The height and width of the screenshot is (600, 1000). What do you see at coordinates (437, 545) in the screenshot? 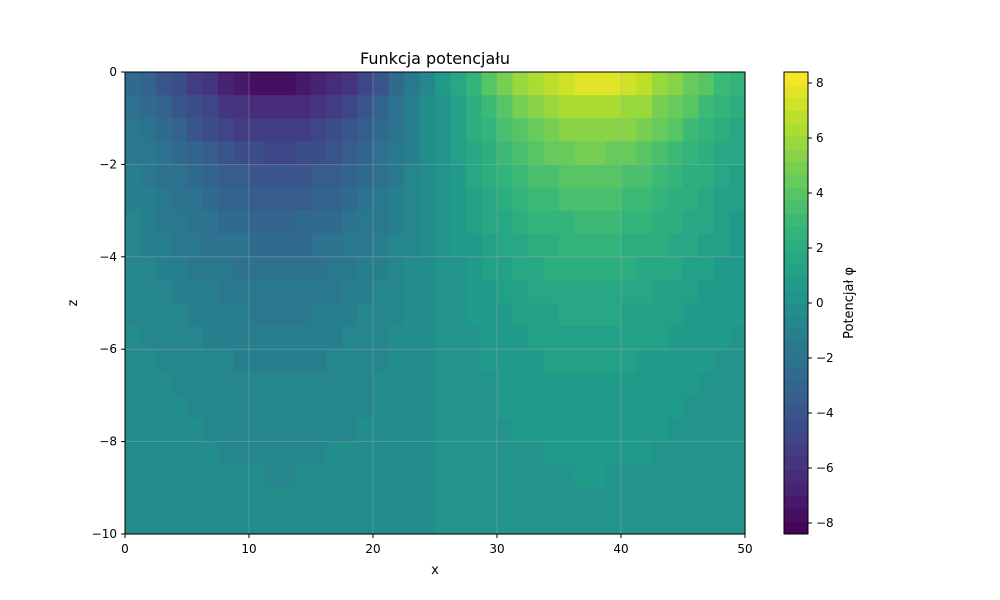
I see `x-axis: 0 10 20 30 40 50` at bounding box center [437, 545].